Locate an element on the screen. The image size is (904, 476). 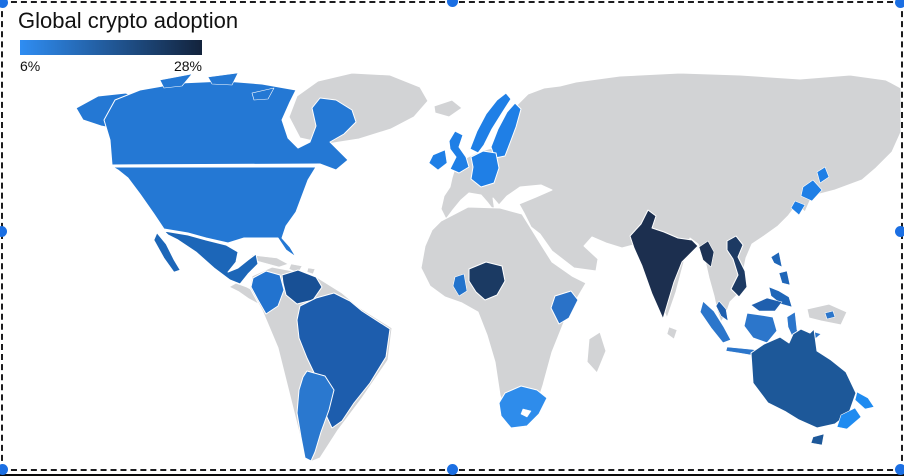
land-greenland is located at coordinates (358, 108).